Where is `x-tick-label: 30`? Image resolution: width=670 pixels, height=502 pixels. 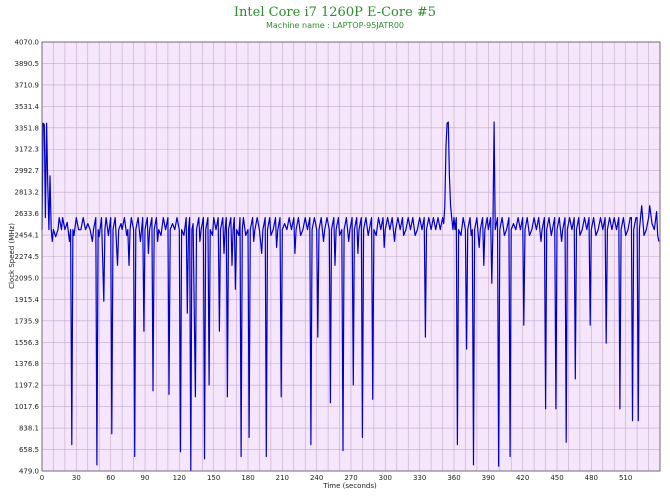
x-tick-label: 30 is located at coordinates (76, 478).